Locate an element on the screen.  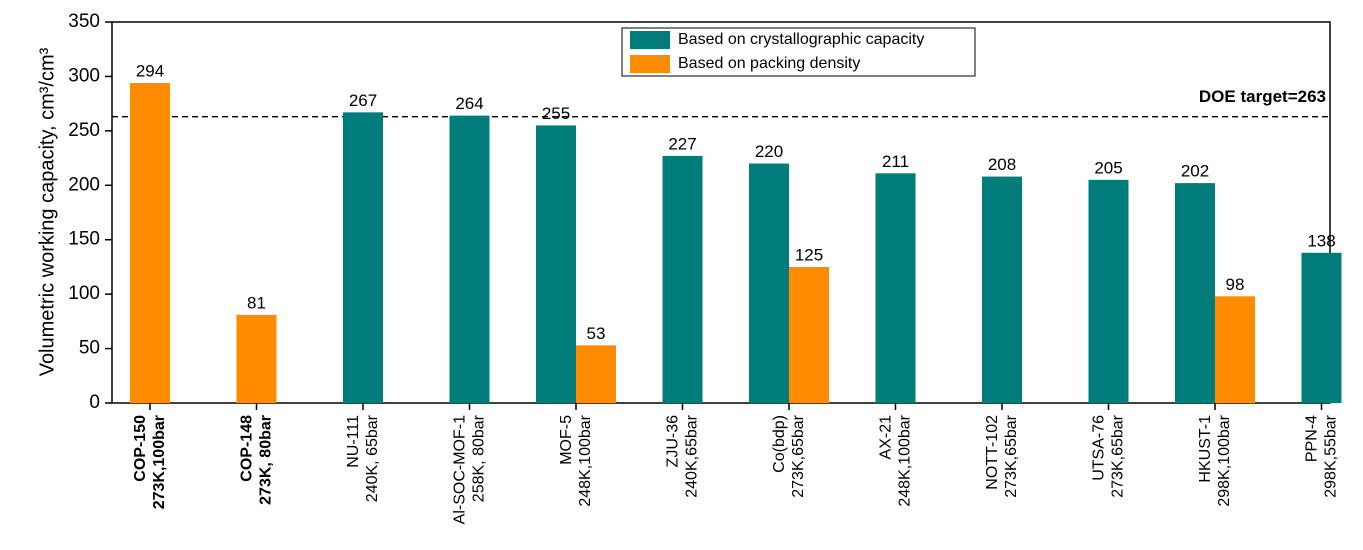
value-label: 294 is located at coordinates (150, 70).